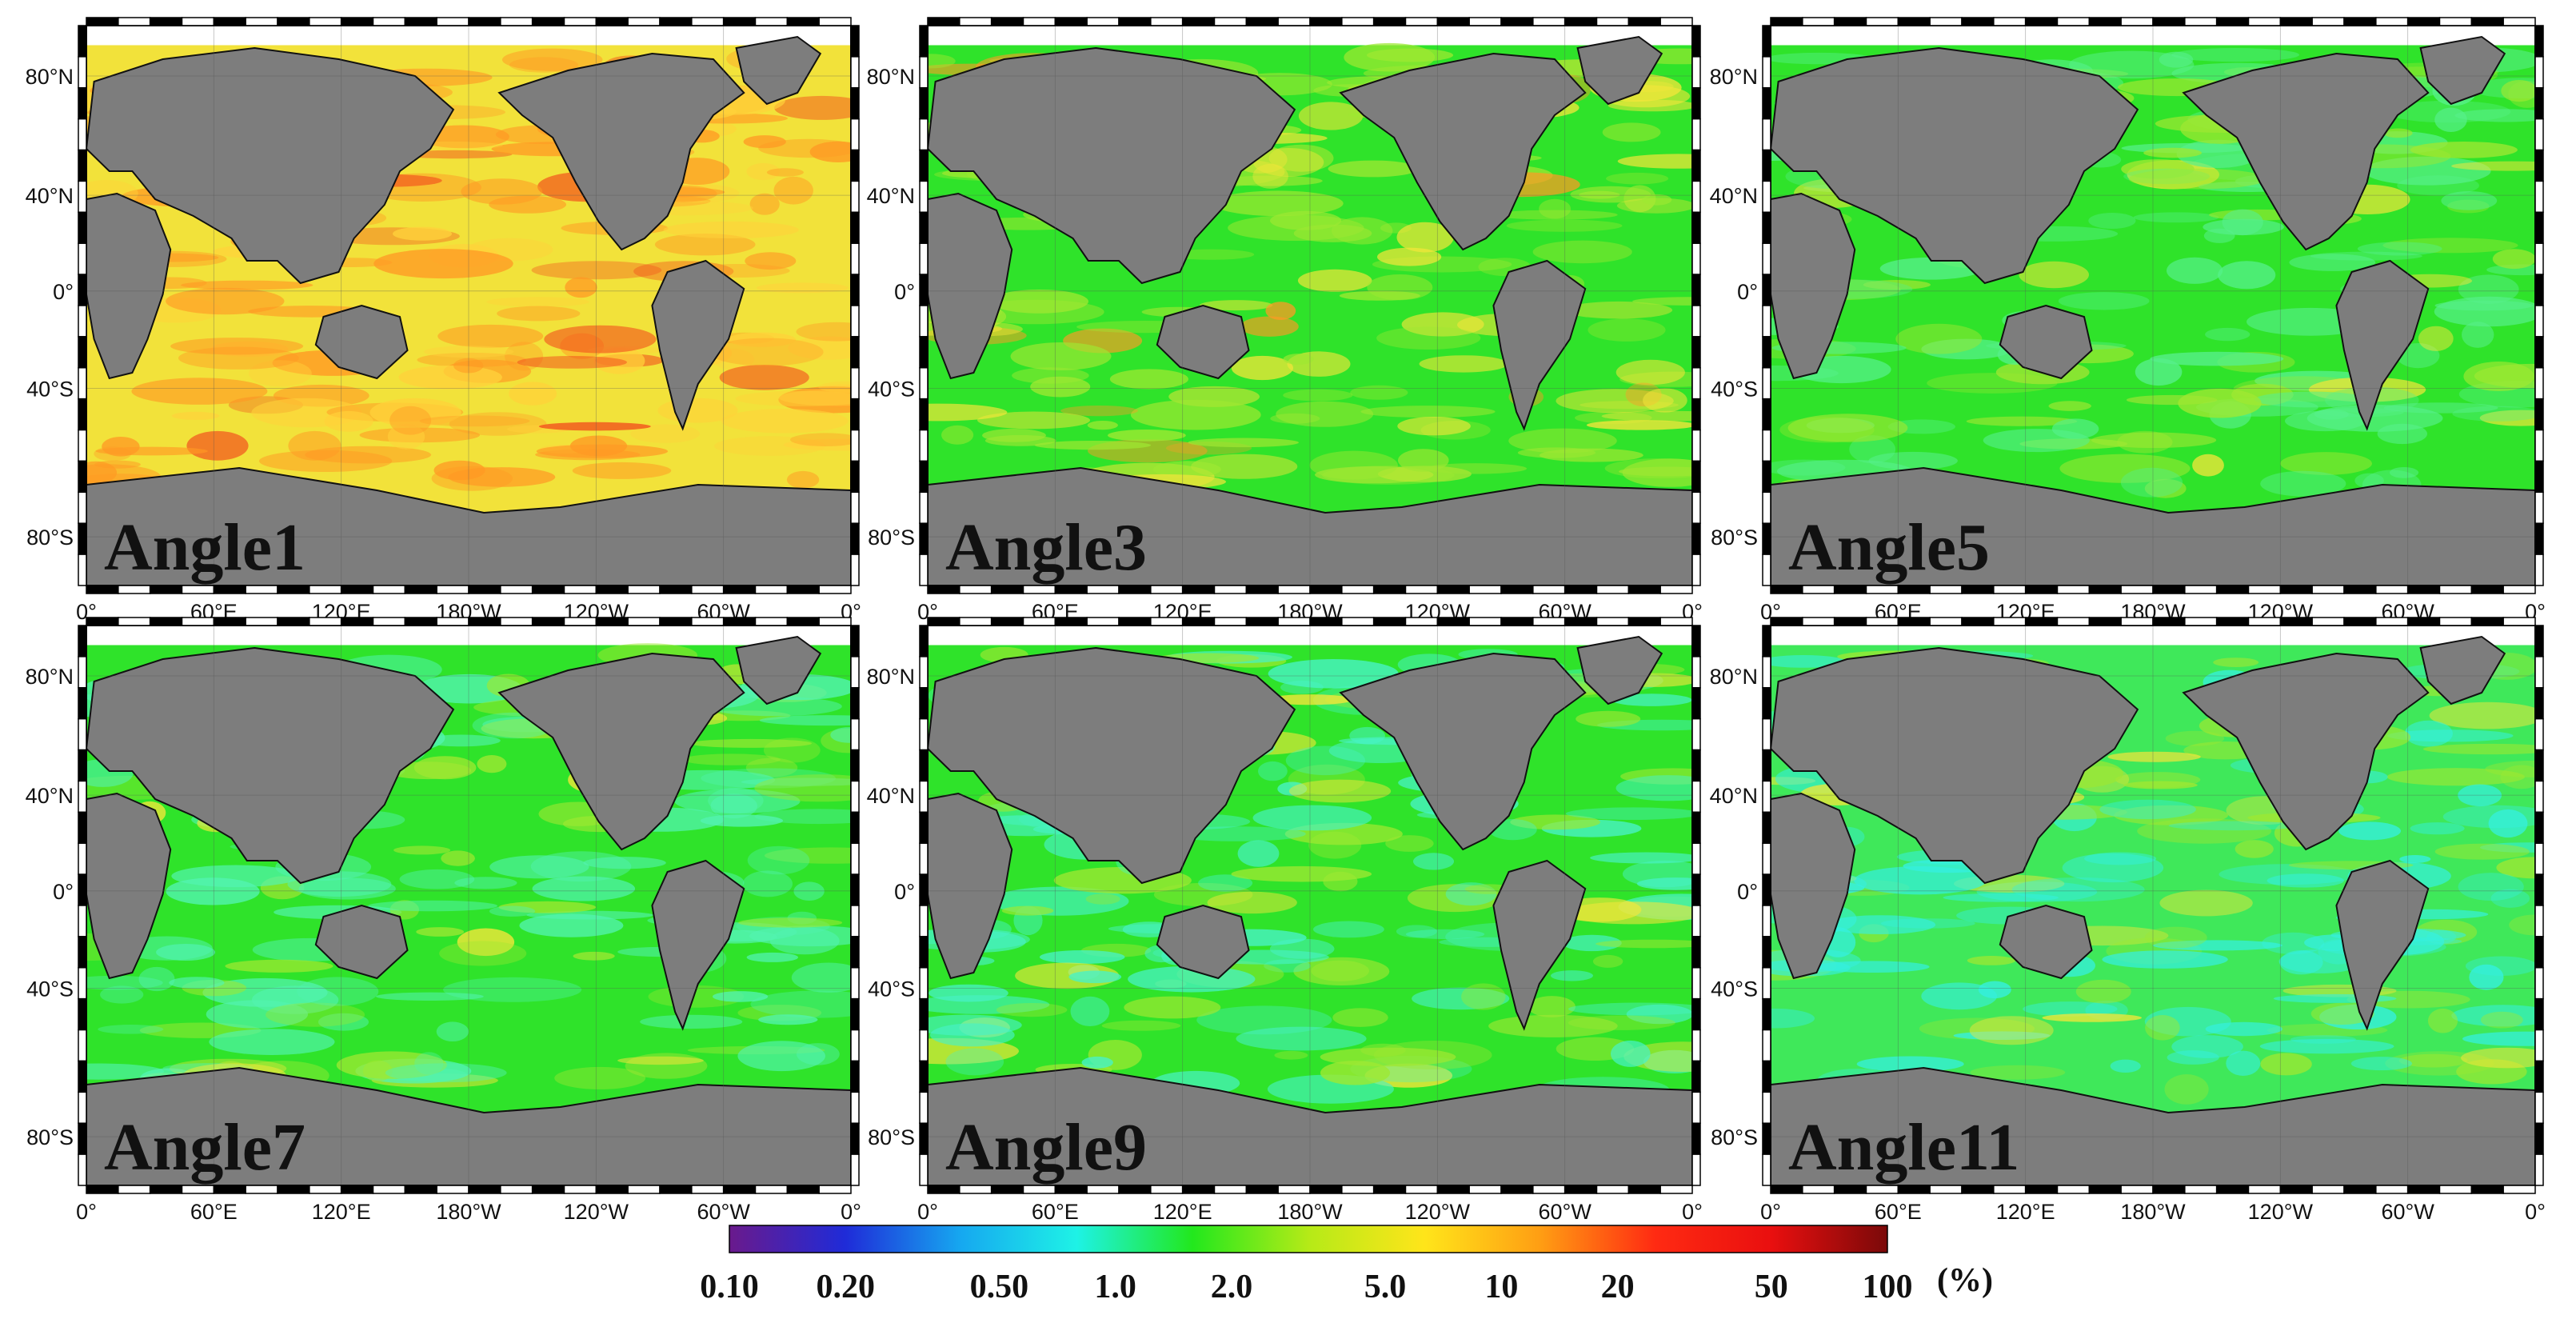 This screenshot has height=1327, width=2576. Describe the element at coordinates (1814, 286) in the screenshot. I see `land-africa` at that location.